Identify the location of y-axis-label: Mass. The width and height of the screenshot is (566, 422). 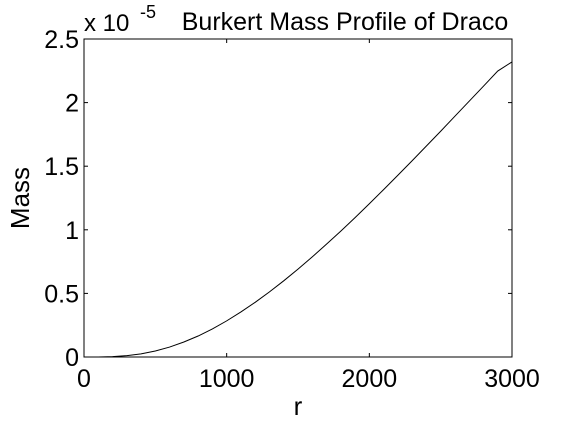
(20, 198).